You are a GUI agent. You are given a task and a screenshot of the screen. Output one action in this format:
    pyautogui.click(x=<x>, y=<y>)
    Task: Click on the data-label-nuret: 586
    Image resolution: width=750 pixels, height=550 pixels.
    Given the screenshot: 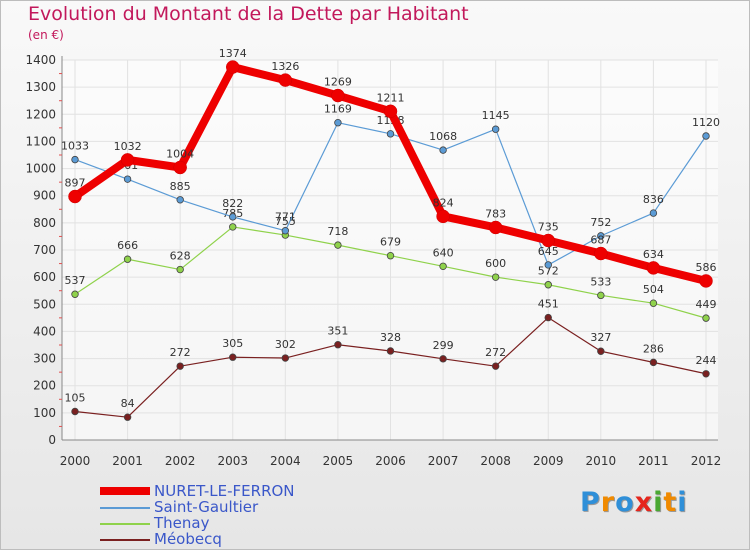 What is the action you would take?
    pyautogui.click(x=706, y=267)
    